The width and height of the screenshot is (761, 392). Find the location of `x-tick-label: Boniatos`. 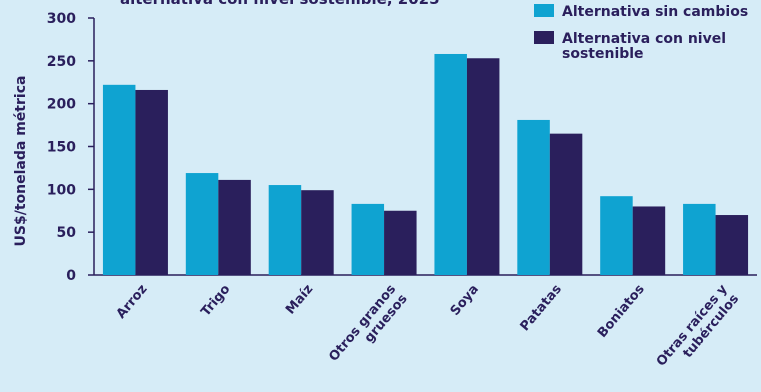

x-tick-label: Boniatos is located at coordinates (621, 311).